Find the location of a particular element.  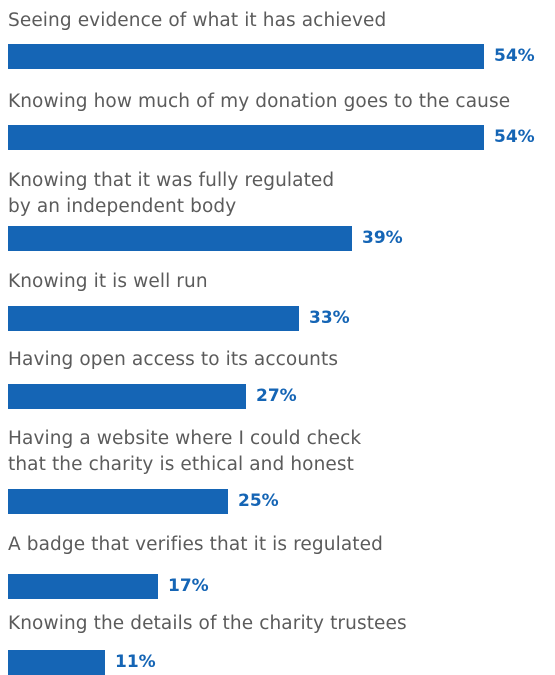

data-label: 11% is located at coordinates (135, 662).